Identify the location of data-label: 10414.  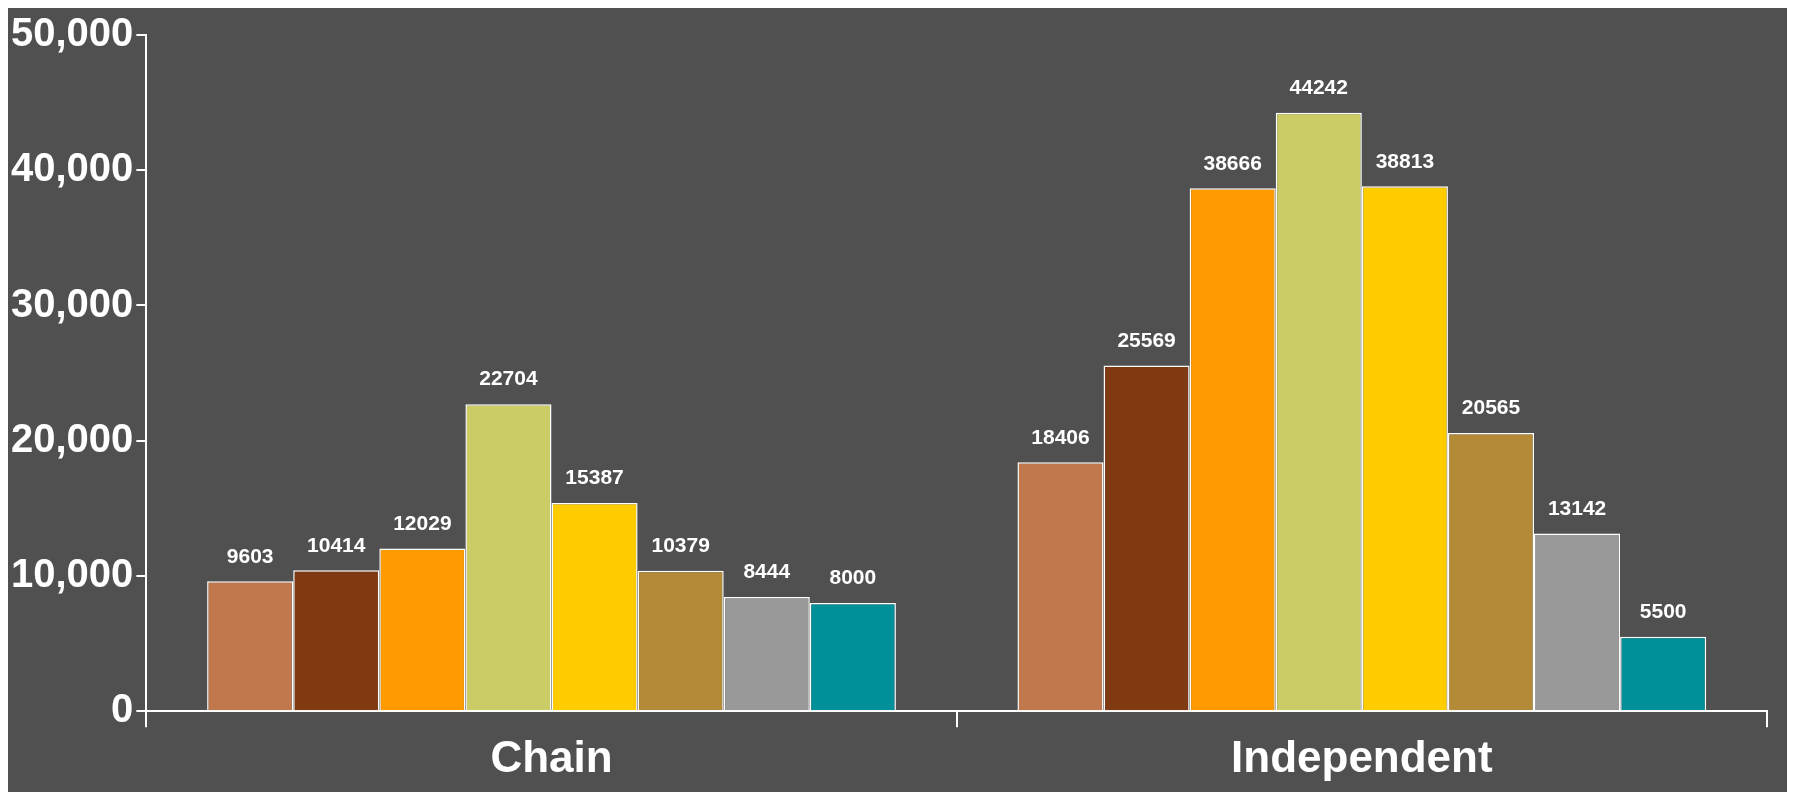
(336, 544).